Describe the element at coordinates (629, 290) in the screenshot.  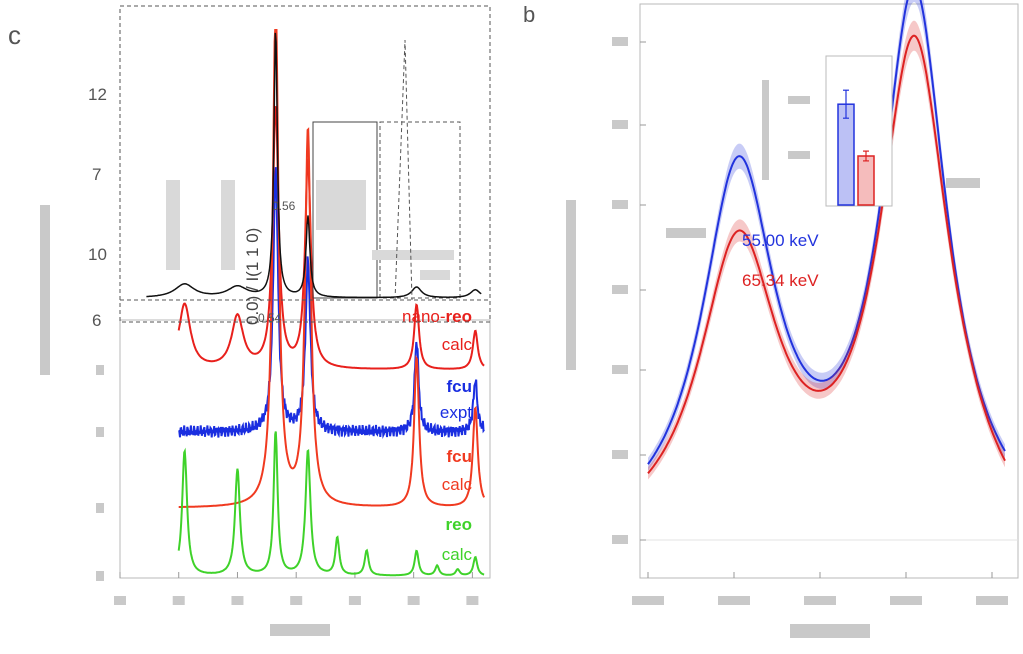
I see `right-y-ticks` at that location.